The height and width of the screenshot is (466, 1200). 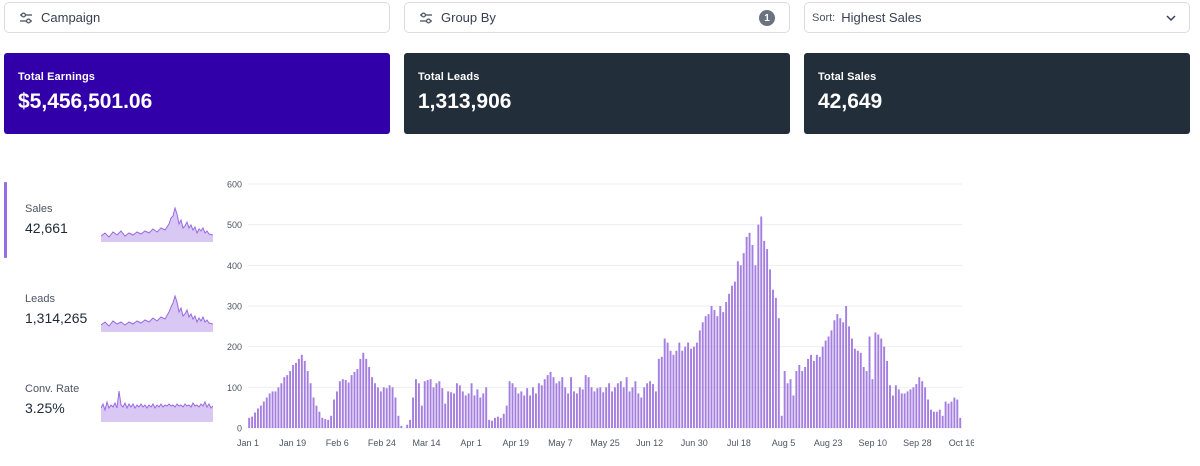 What do you see at coordinates (997, 17) in the screenshot?
I see `sort-select: Sort: Highest Sales` at bounding box center [997, 17].